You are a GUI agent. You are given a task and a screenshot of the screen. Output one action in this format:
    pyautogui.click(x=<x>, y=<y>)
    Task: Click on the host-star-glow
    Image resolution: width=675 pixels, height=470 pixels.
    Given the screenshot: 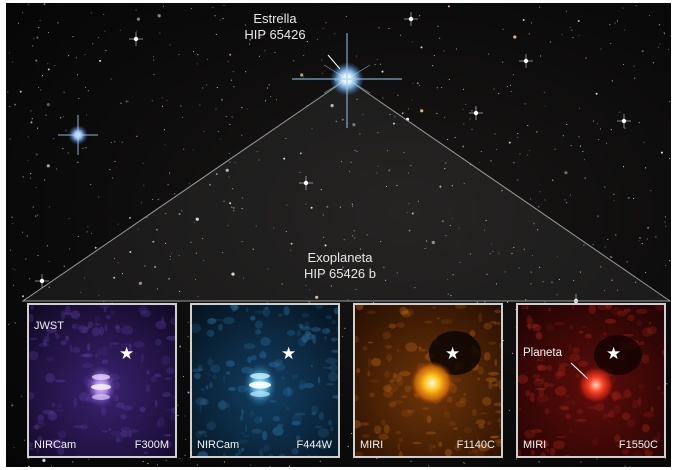 What is the action you would take?
    pyautogui.click(x=347, y=80)
    